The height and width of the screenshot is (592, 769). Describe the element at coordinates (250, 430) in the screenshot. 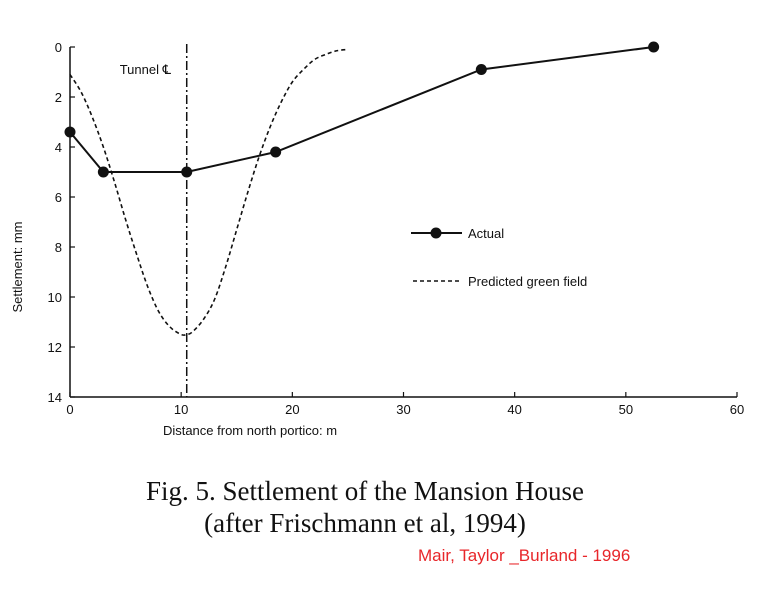

I see `x-axis-label: Distance from north portico: m` at that location.